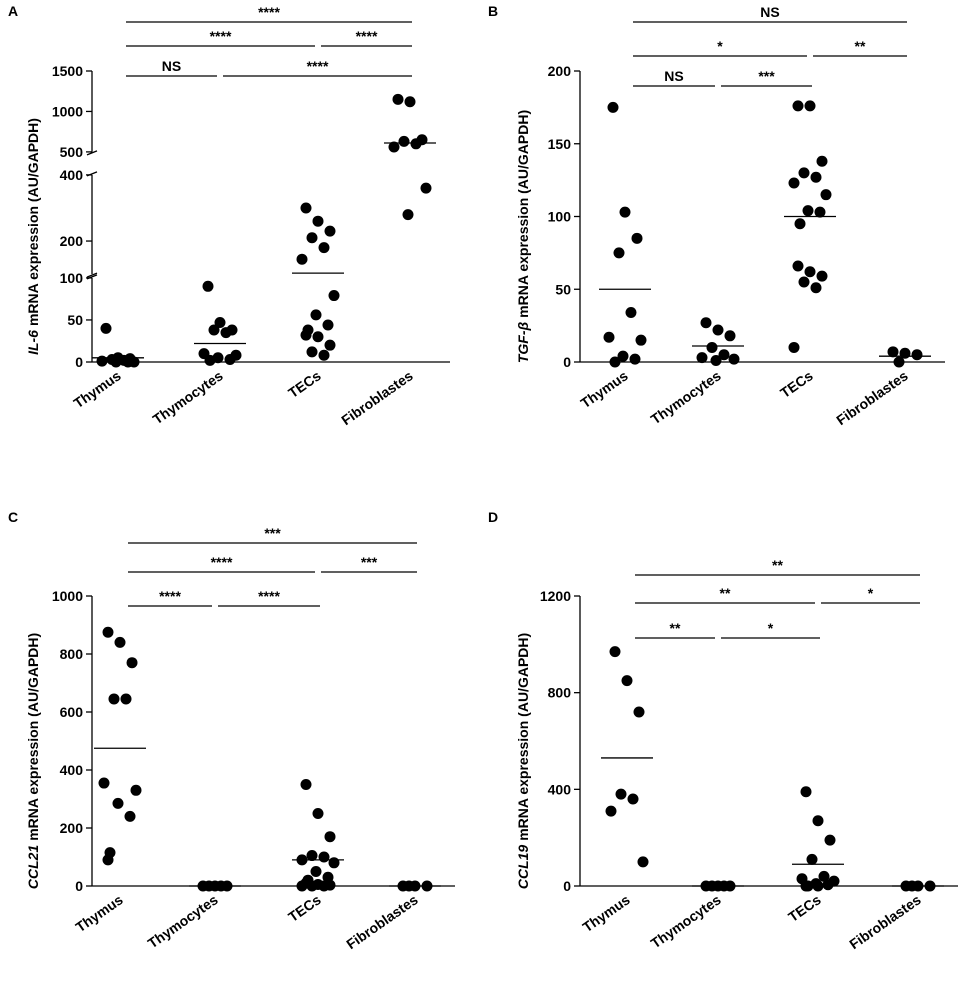  I want to click on y-label-gene: CCL21, so click(33, 867).